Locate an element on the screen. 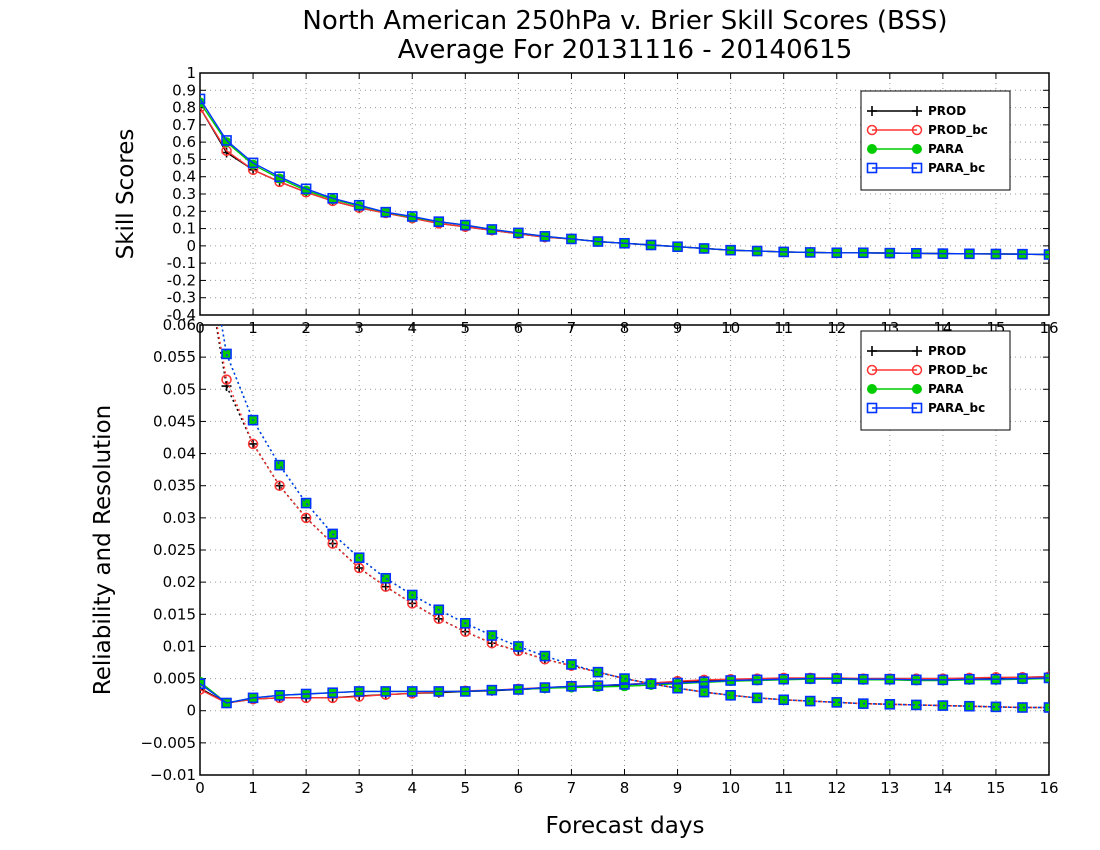 The image size is (1100, 850). y-tick-label: 0.035 is located at coordinates (174, 486).